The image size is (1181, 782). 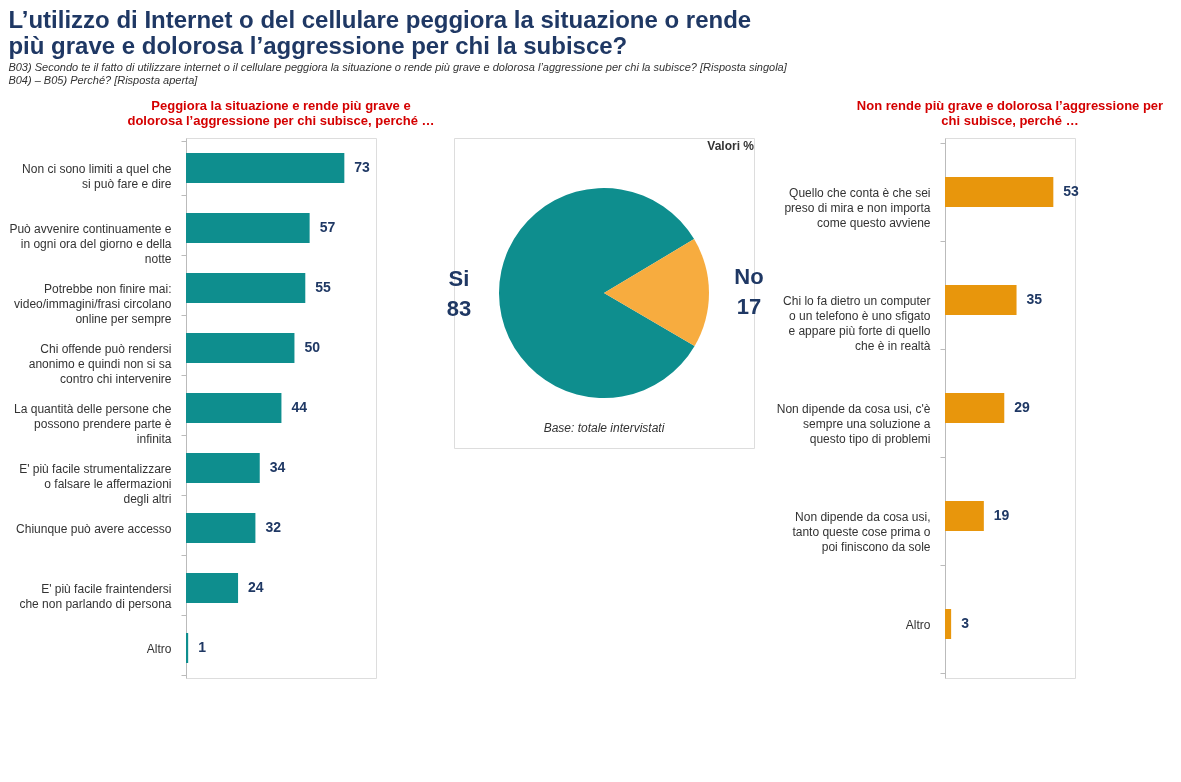 I want to click on chart-title: L’utilizzo di Internet o del cellulare peggiora la situazione o rende più grave e dolorosa l’aggressione per chi la subisce?, so click(x=380, y=32).